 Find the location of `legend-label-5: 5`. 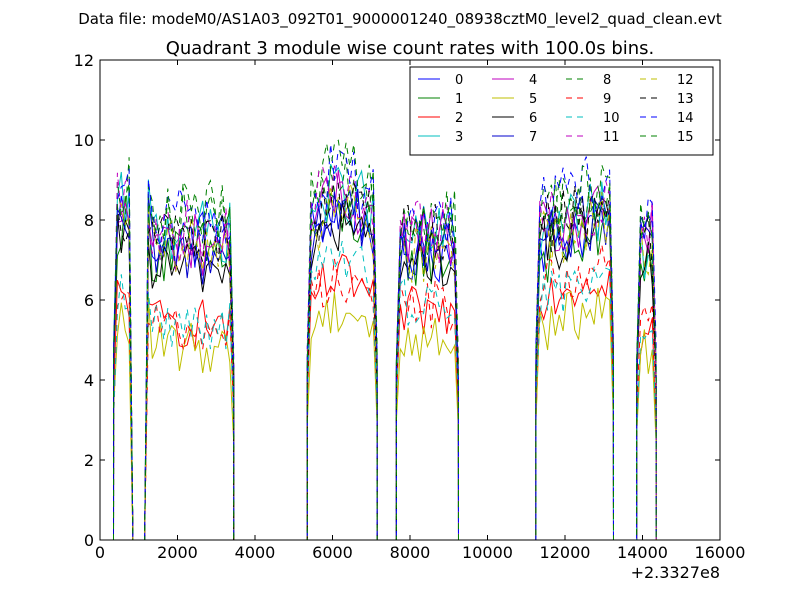

legend-label-5: 5 is located at coordinates (533, 99).